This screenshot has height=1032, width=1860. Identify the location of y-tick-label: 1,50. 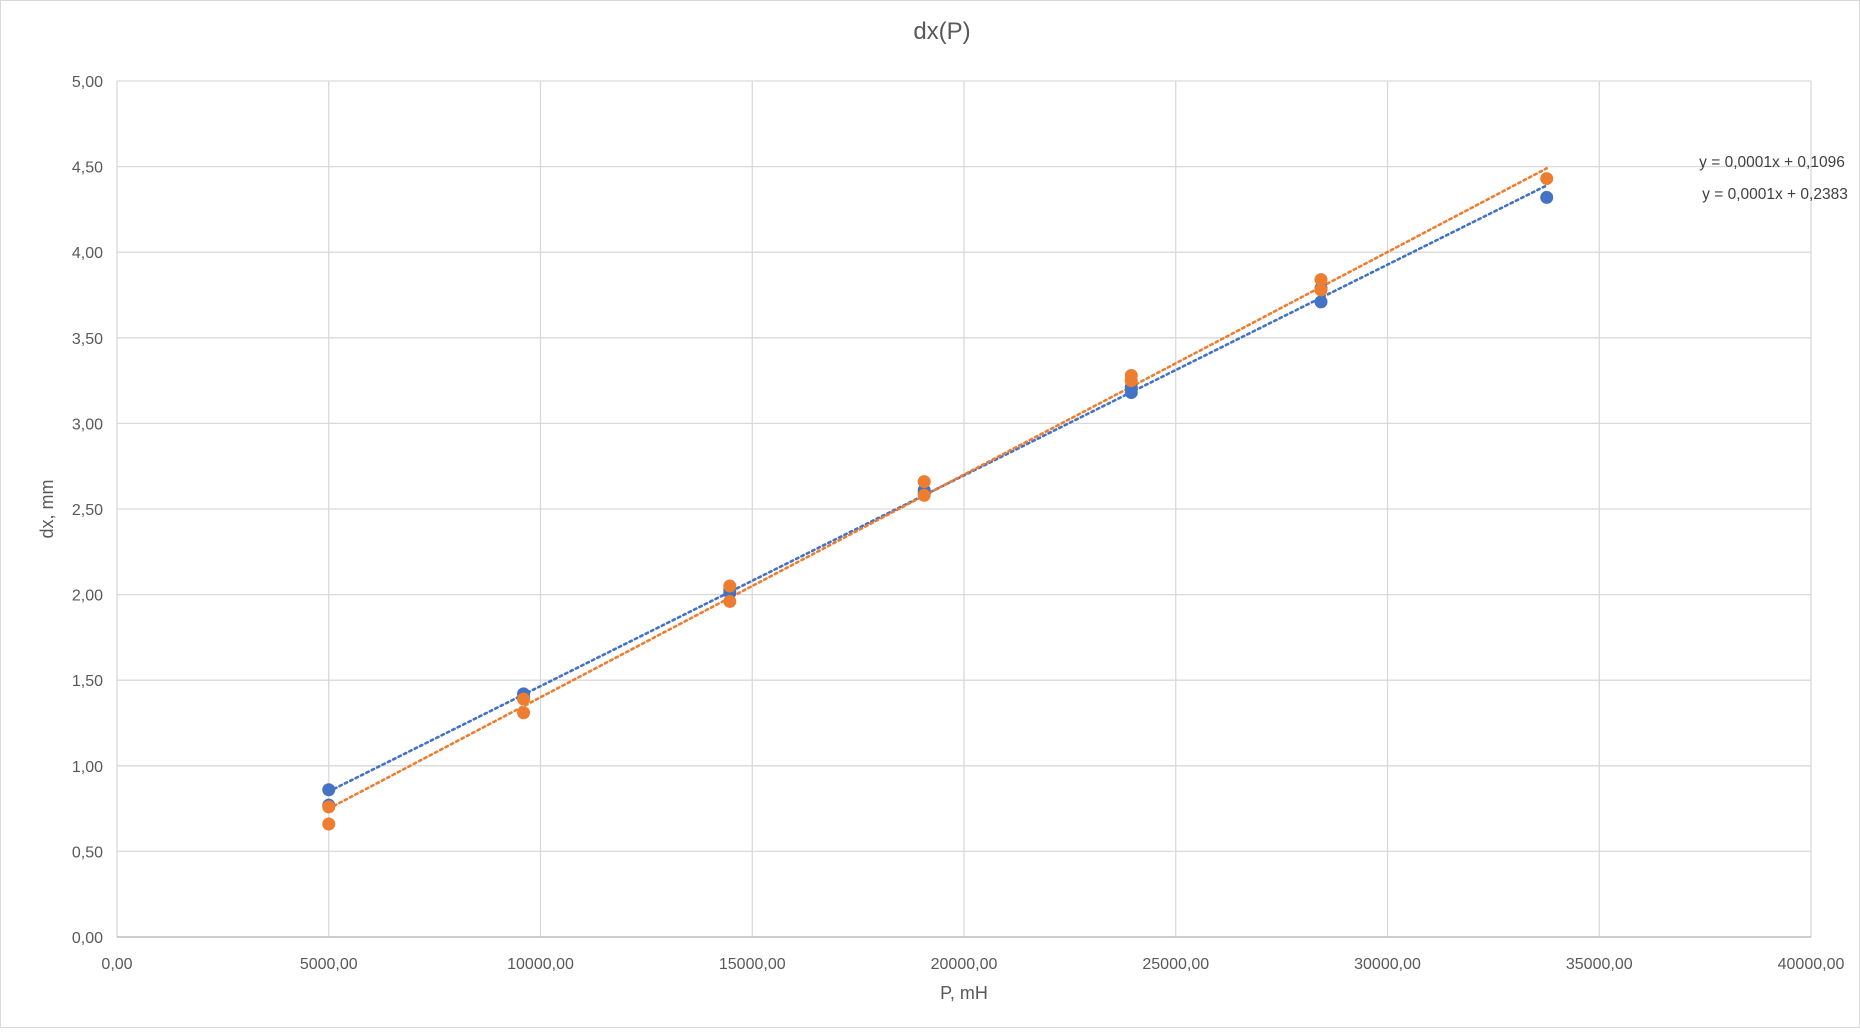
(87, 681).